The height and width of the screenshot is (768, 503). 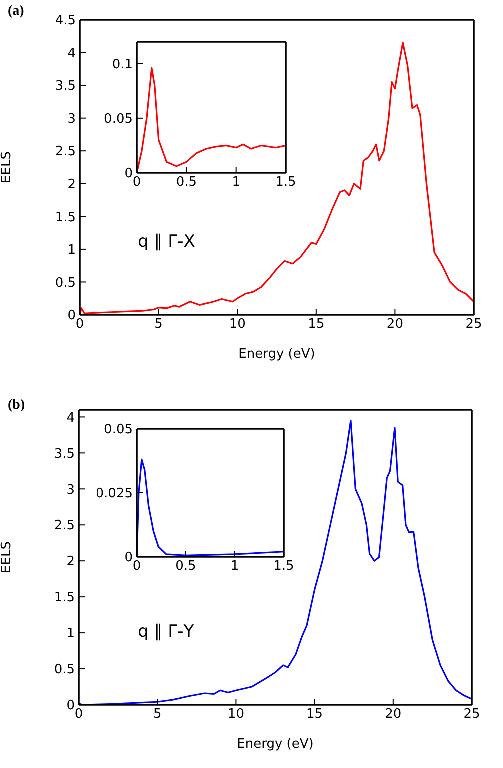 I want to click on y-tick-label: 0.025, so click(x=114, y=494).